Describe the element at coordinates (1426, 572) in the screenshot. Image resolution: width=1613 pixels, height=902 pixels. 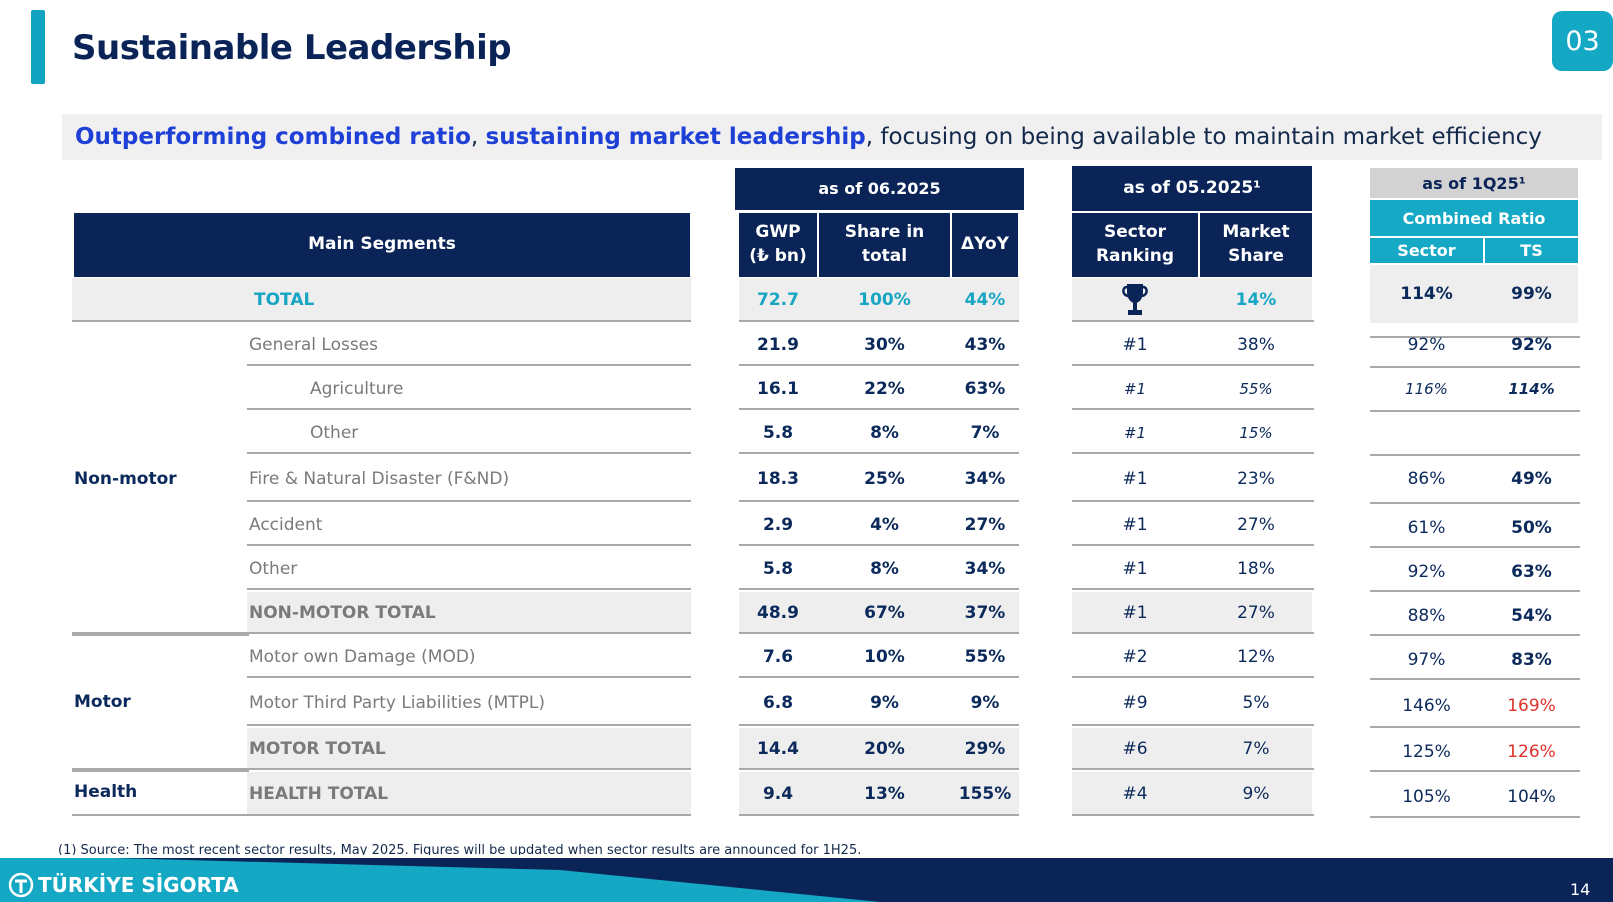
I see `cr-sector-value: 92%` at that location.